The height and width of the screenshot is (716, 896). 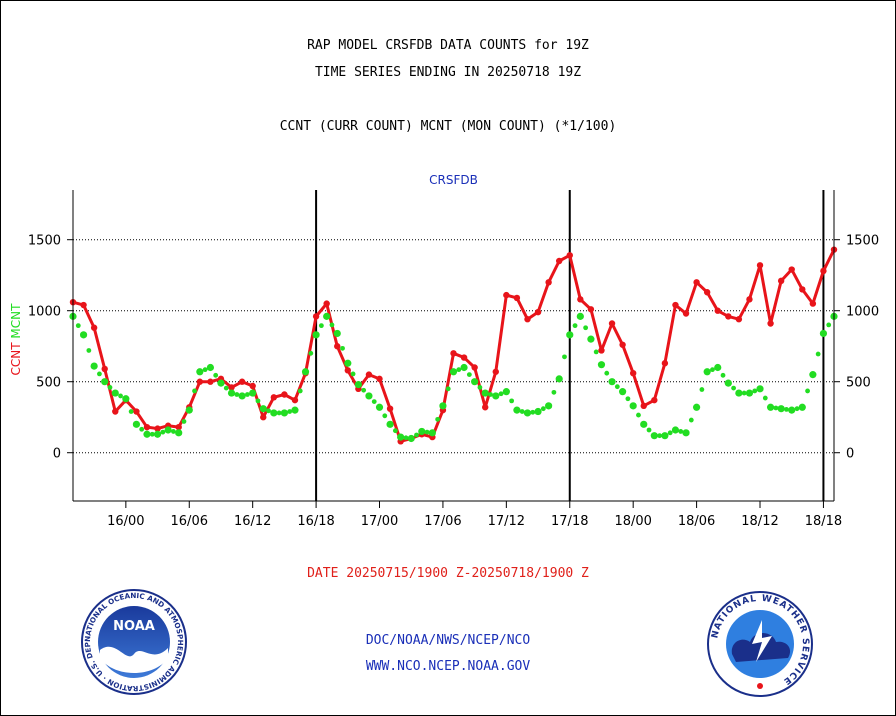 I want to click on chart-title-line2: TIME SERIES ENDING IN 20250718 19Z, so click(x=448, y=72).